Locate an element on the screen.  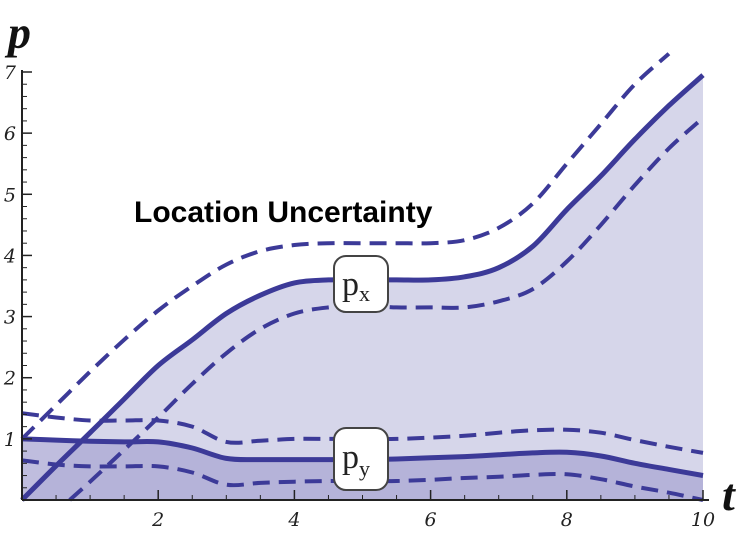
py-label-main: p is located at coordinates (350, 457).